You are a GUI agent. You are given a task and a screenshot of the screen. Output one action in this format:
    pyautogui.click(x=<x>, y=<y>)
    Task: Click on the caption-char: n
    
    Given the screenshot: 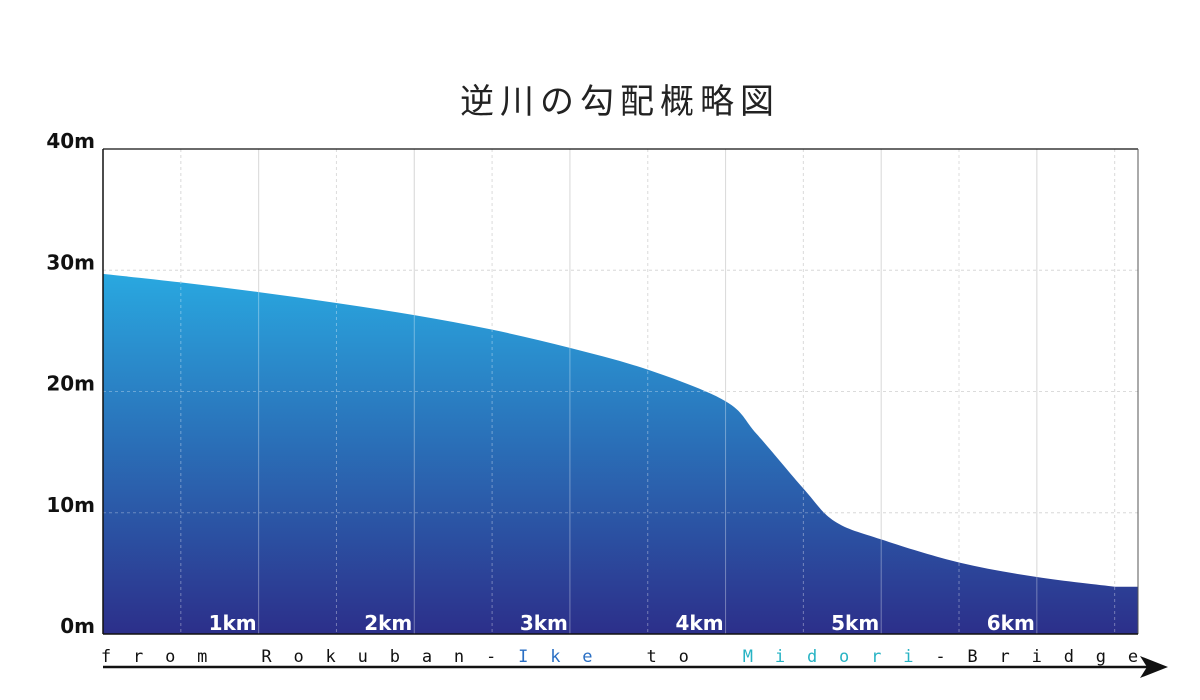 What is the action you would take?
    pyautogui.click(x=459, y=657)
    